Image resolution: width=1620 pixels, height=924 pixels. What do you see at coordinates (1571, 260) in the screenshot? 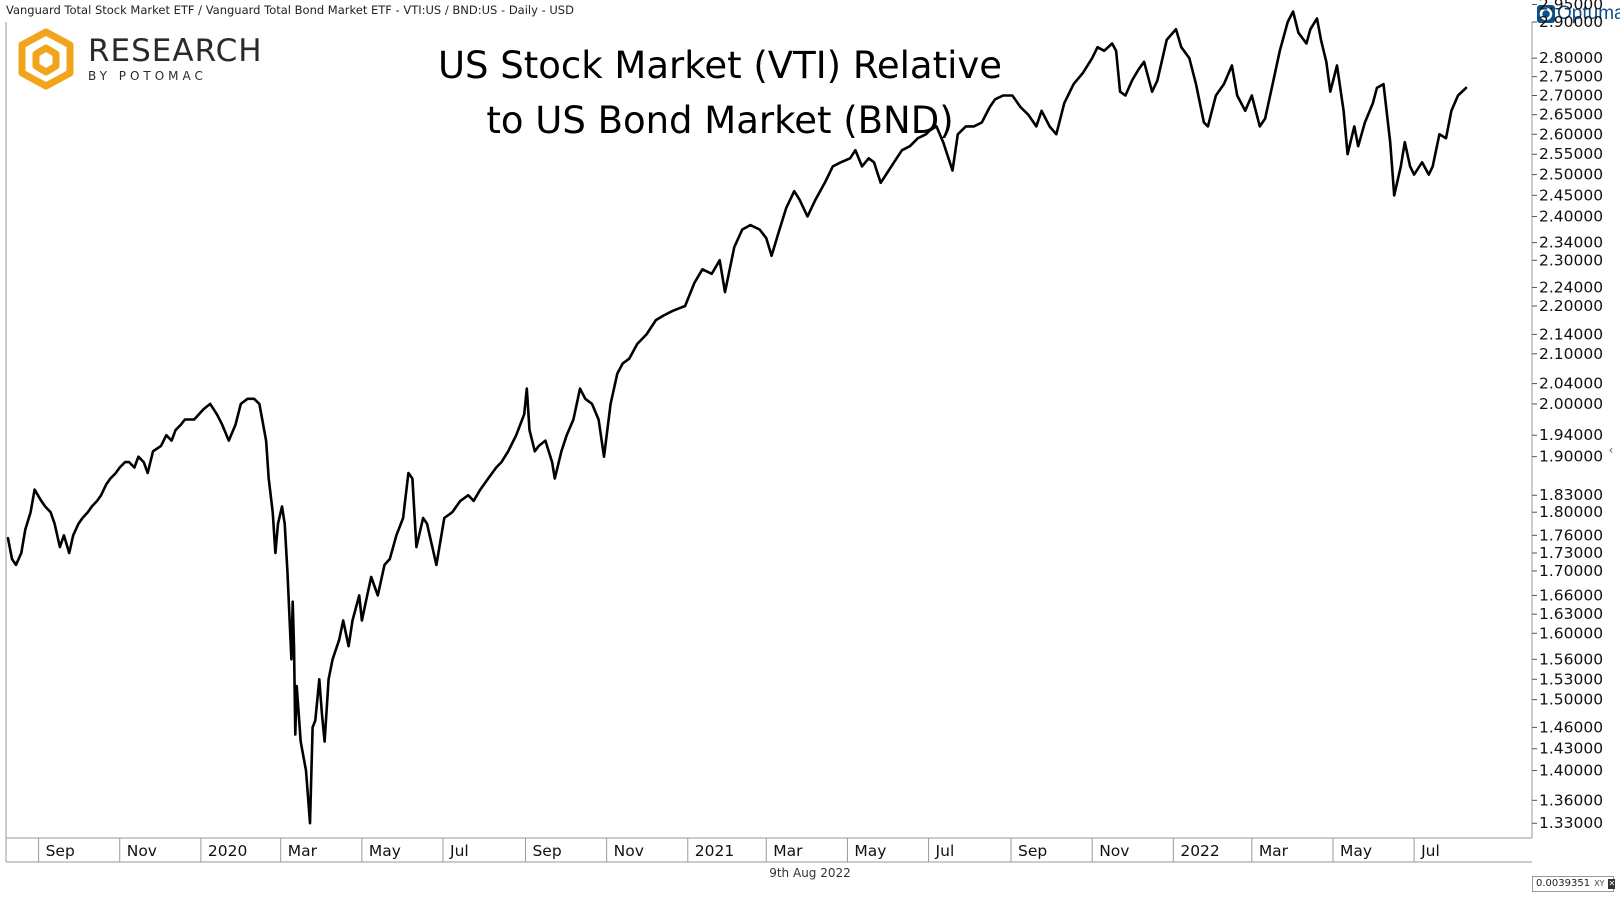
I see `y-tick-label: 2.30000` at bounding box center [1571, 260].